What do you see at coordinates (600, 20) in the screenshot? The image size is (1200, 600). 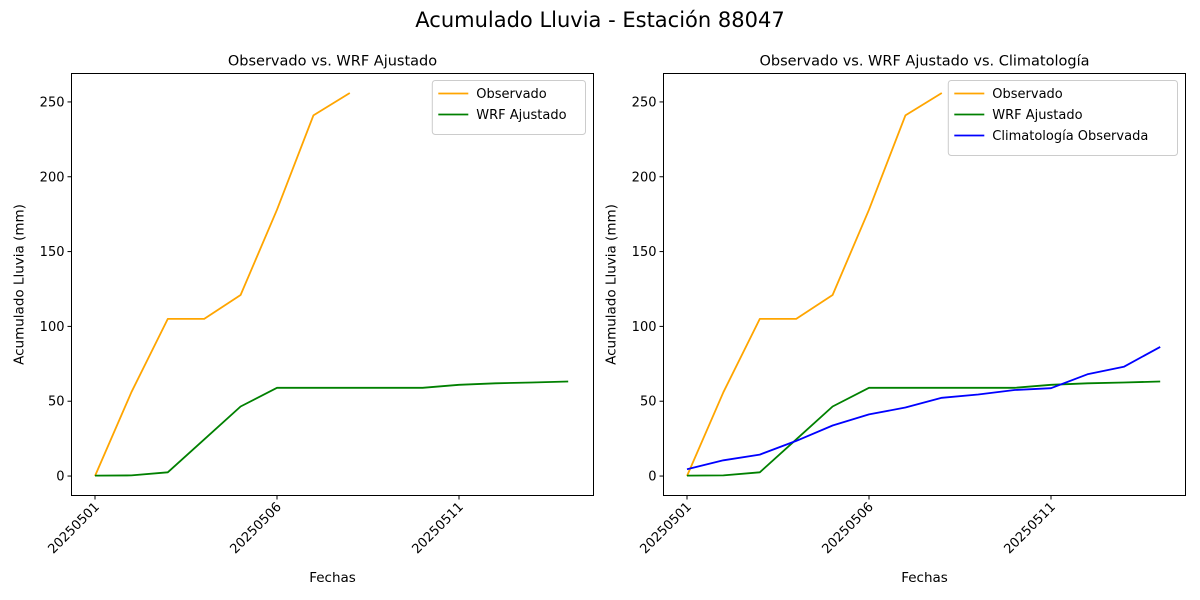 I see `figure-suptitle: Acumulado Lluvia - Estación 88047` at bounding box center [600, 20].